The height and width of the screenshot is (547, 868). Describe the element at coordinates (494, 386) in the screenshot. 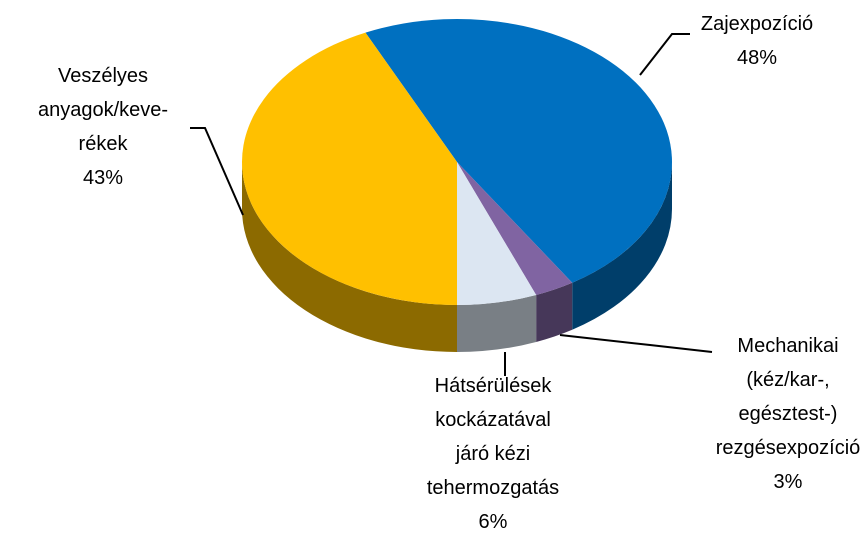

I see `label-line: Hátsérülések` at that location.